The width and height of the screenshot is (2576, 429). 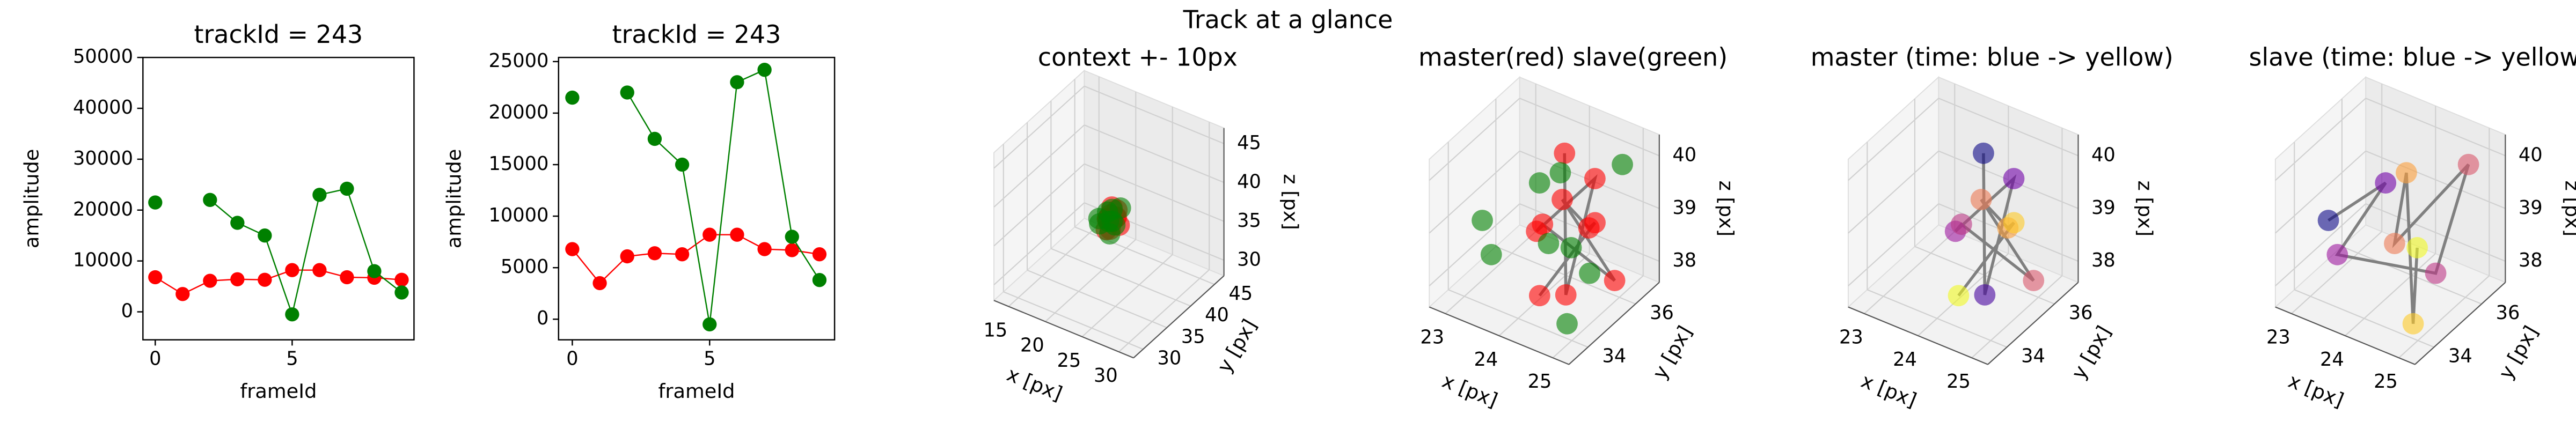 I want to click on x-tick-label: 25, so click(x=1540, y=382).